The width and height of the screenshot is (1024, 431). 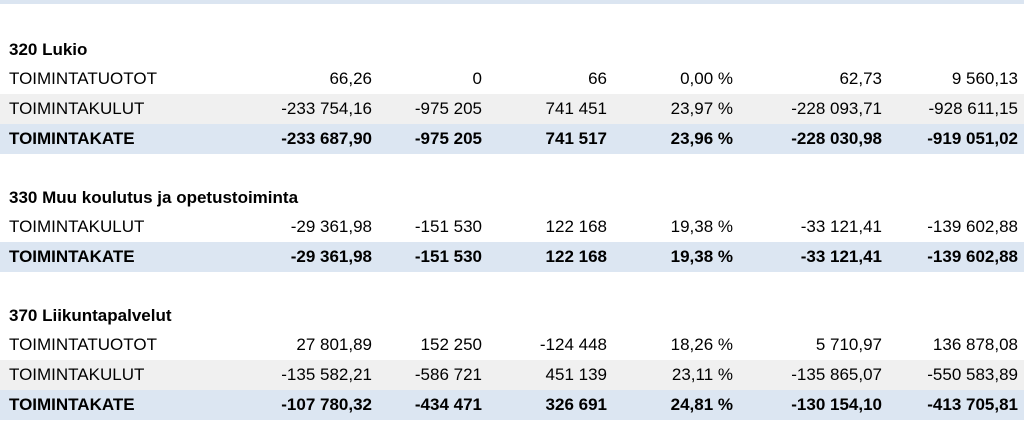 What do you see at coordinates (848, 344) in the screenshot?
I see `value-cell: 5 710,97` at bounding box center [848, 344].